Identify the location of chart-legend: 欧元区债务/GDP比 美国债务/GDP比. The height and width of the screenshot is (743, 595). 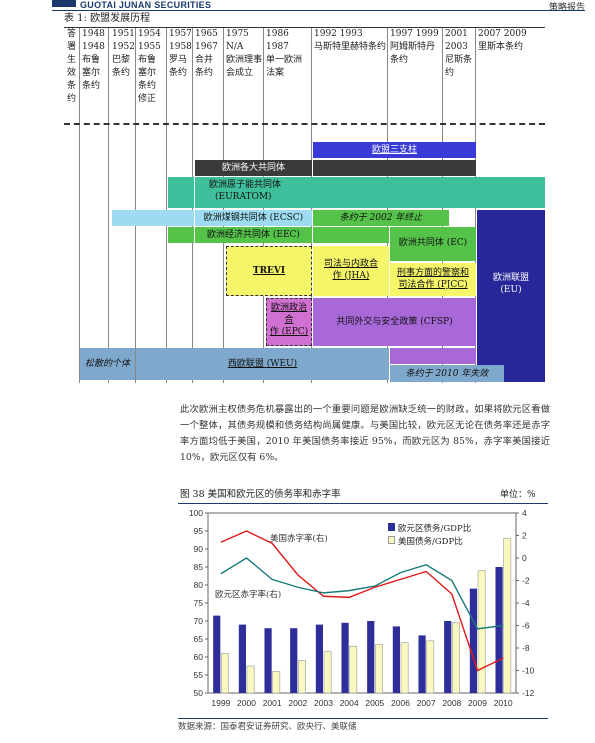
(429, 536).